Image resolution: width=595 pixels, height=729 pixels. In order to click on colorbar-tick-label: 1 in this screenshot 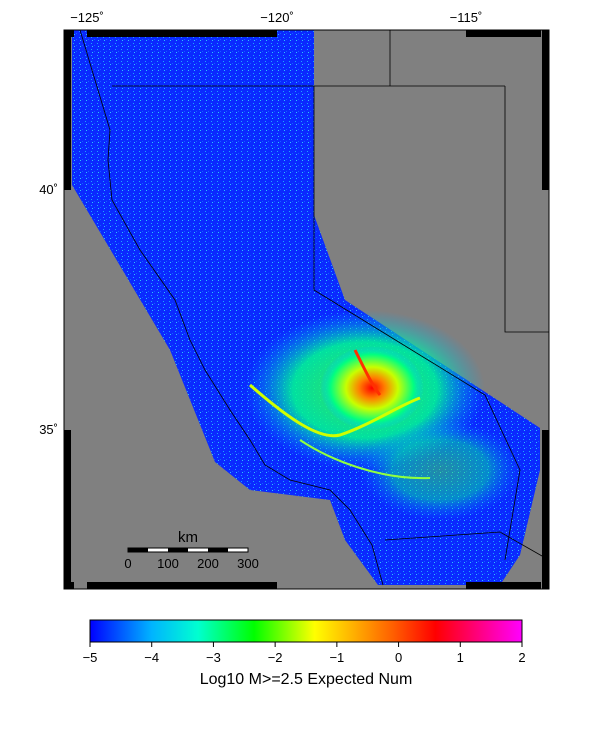, I will do `click(460, 657)`.